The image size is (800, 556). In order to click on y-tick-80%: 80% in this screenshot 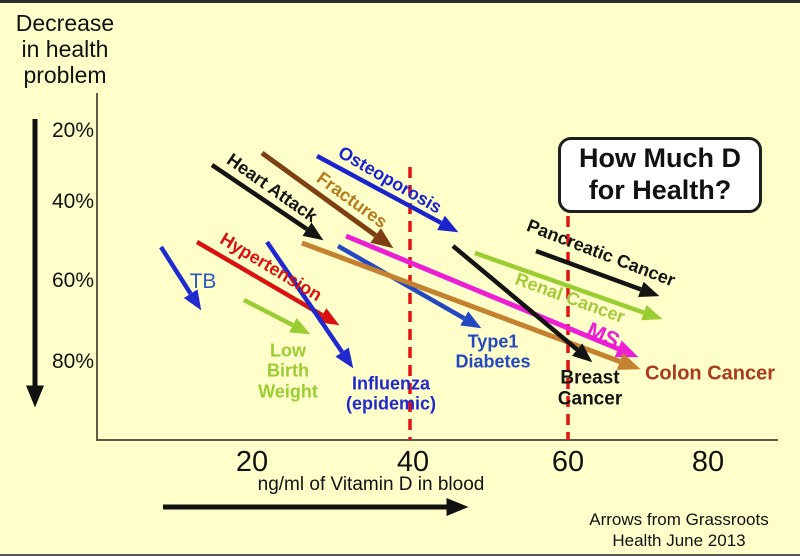, I will do `click(72, 361)`.